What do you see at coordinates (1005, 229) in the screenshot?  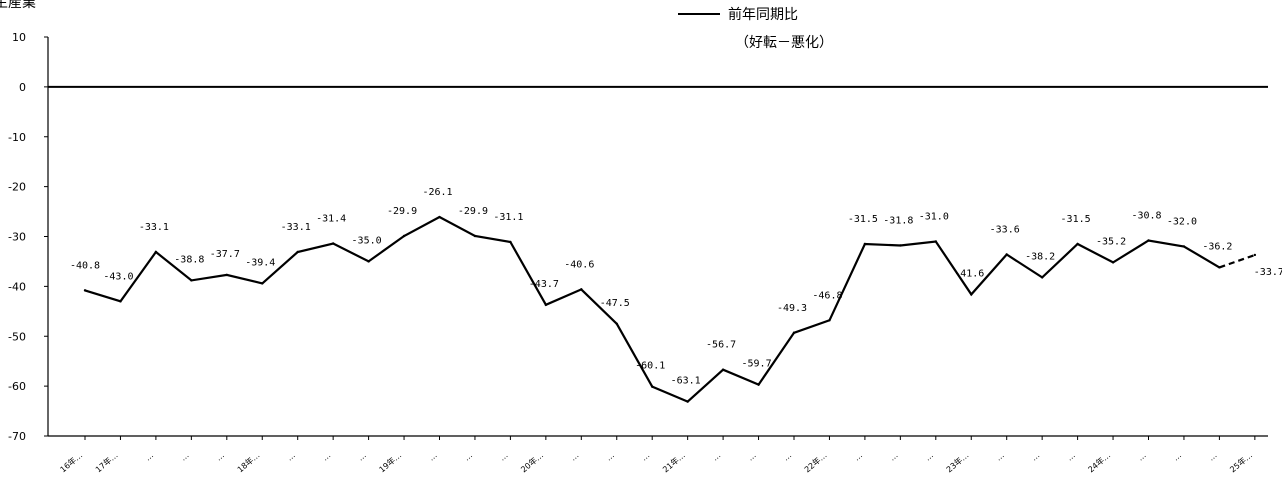 I see `data-label: -33.6` at bounding box center [1005, 229].